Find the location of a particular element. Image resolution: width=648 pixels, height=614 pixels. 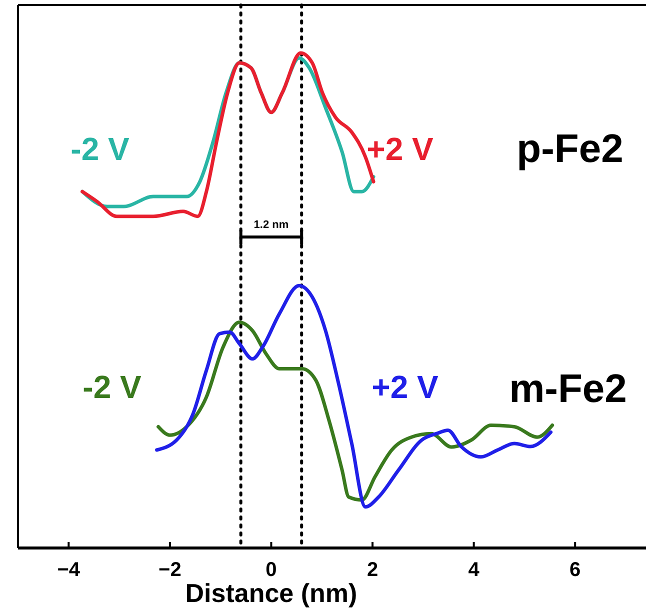

annotation: 1.2 nm is located at coordinates (271, 225).